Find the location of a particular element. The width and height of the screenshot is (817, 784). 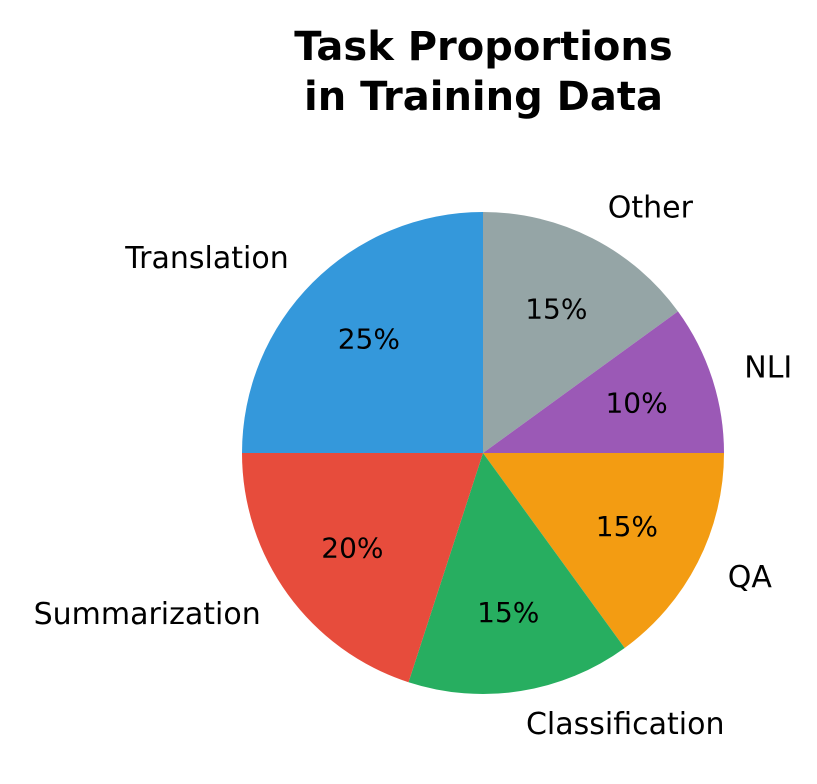

pct-label-summarization: 20% is located at coordinates (352, 547).